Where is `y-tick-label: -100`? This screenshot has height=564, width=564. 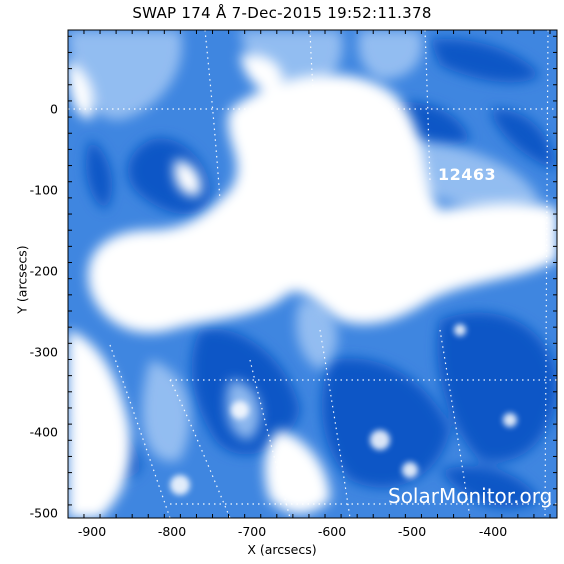 y-tick-label: -100 is located at coordinates (43, 190).